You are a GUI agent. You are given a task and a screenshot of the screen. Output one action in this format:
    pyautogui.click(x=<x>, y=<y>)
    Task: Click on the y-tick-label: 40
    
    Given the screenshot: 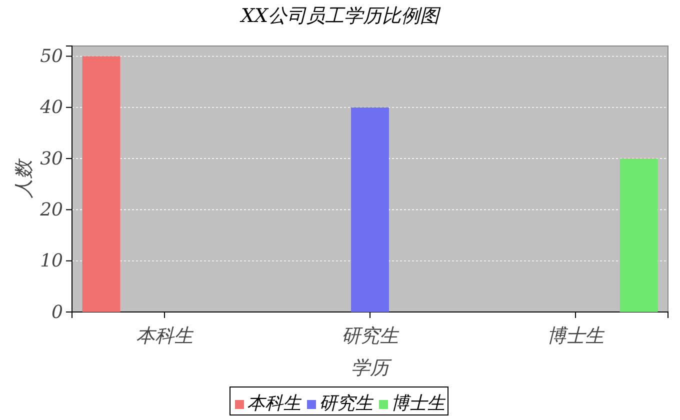 What is the action you would take?
    pyautogui.click(x=51, y=107)
    